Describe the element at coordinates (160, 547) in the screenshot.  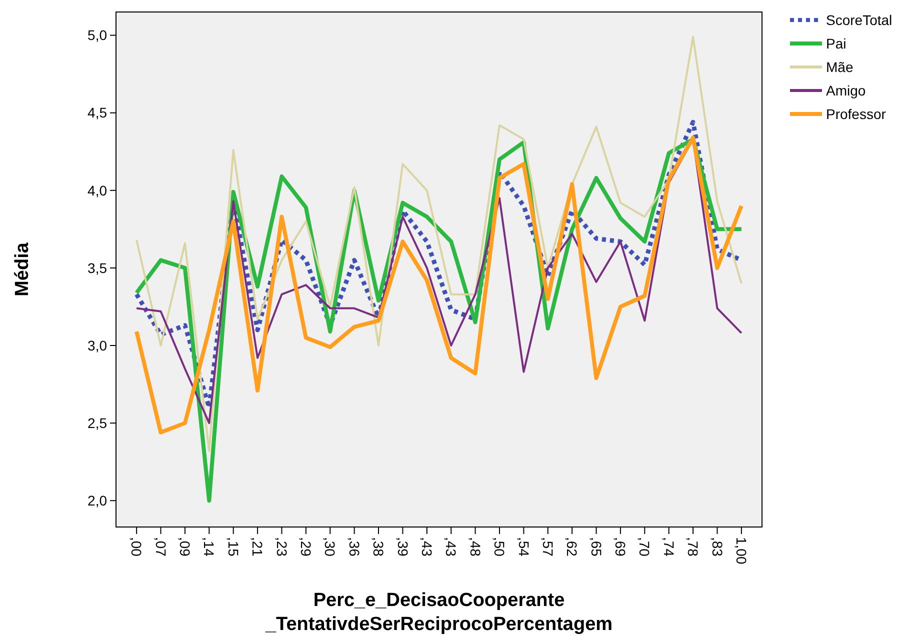
I see `x-tick-label: ,07` at that location.